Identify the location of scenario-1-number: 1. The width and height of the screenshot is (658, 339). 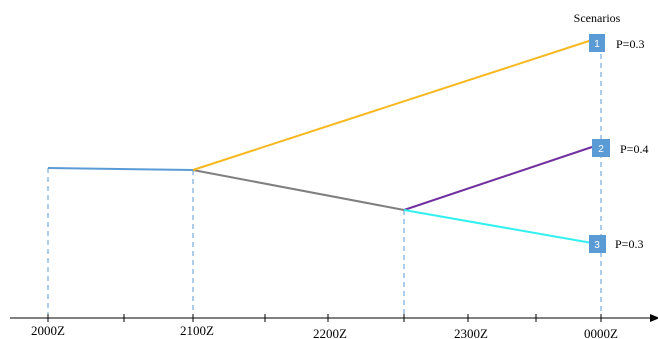
(597, 44).